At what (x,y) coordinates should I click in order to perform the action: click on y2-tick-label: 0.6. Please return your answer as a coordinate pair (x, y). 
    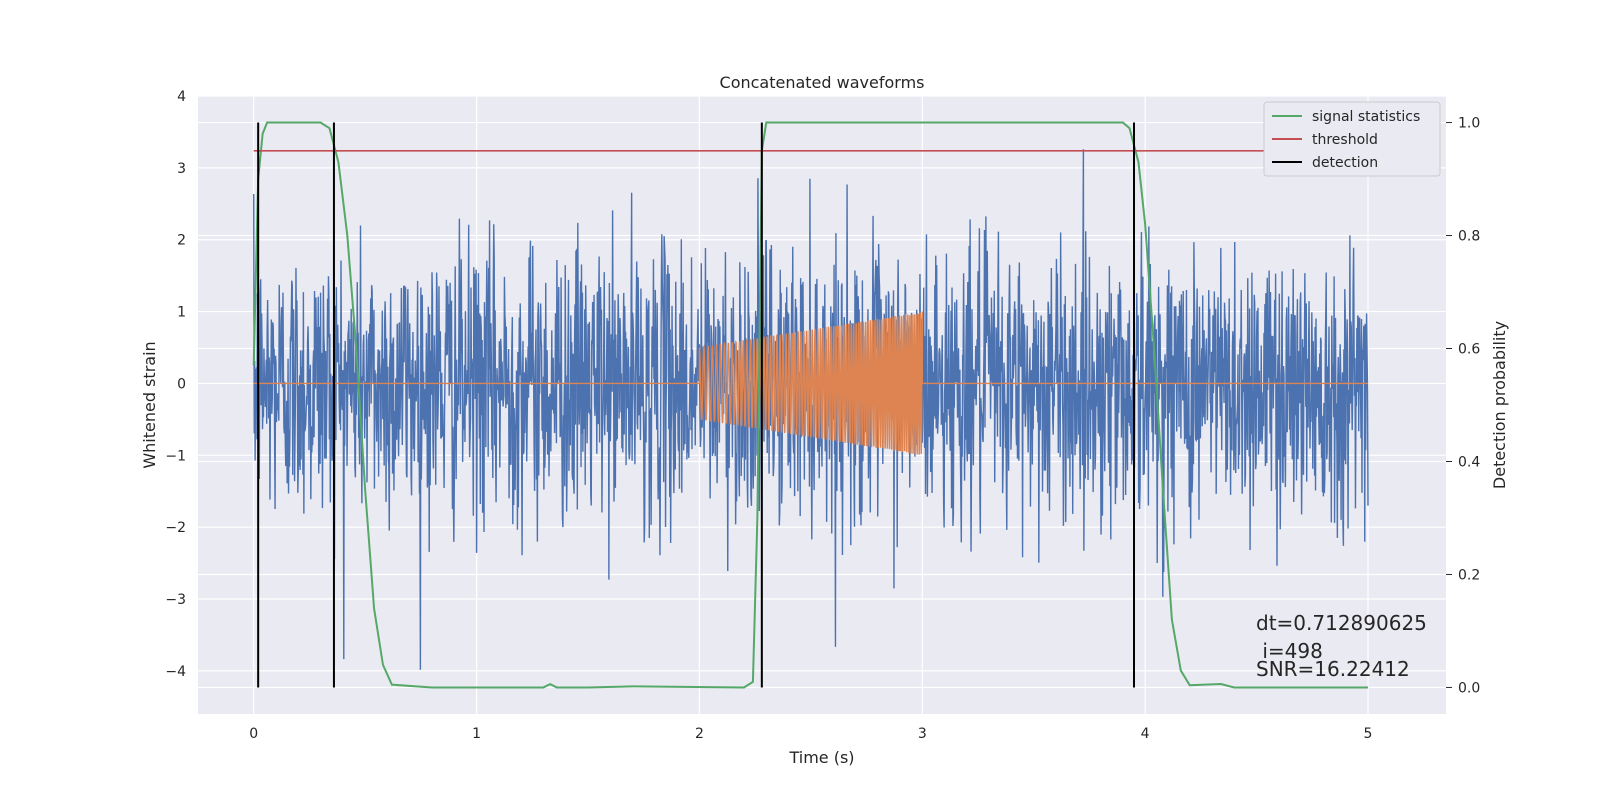
    Looking at the image, I should click on (1469, 350).